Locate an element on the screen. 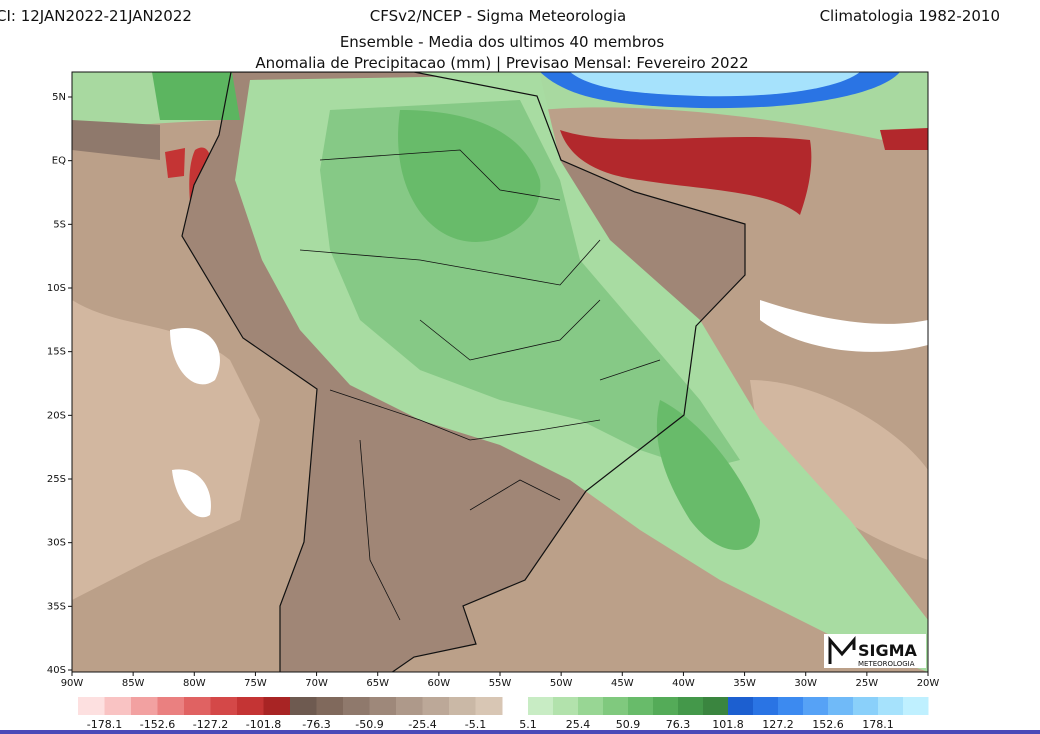  logo-sub: METEOROLOGIA is located at coordinates (886, 664).